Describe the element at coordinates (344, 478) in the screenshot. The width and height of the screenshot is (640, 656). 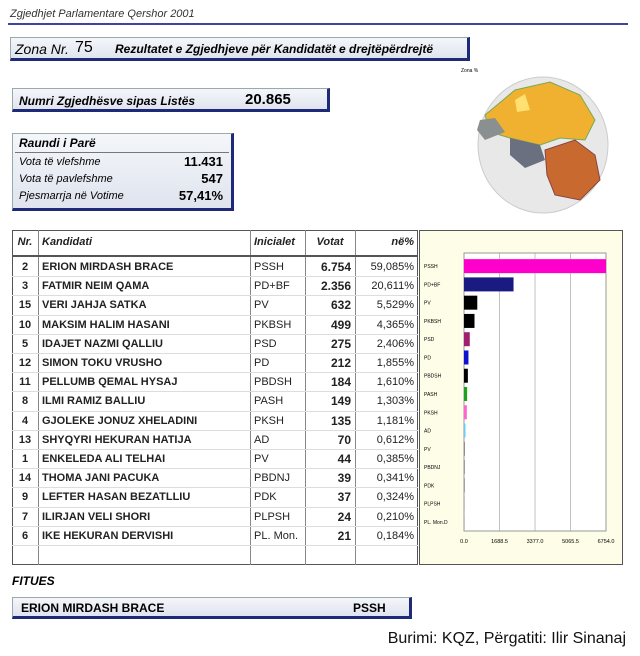
I see `table-cell: 39` at that location.